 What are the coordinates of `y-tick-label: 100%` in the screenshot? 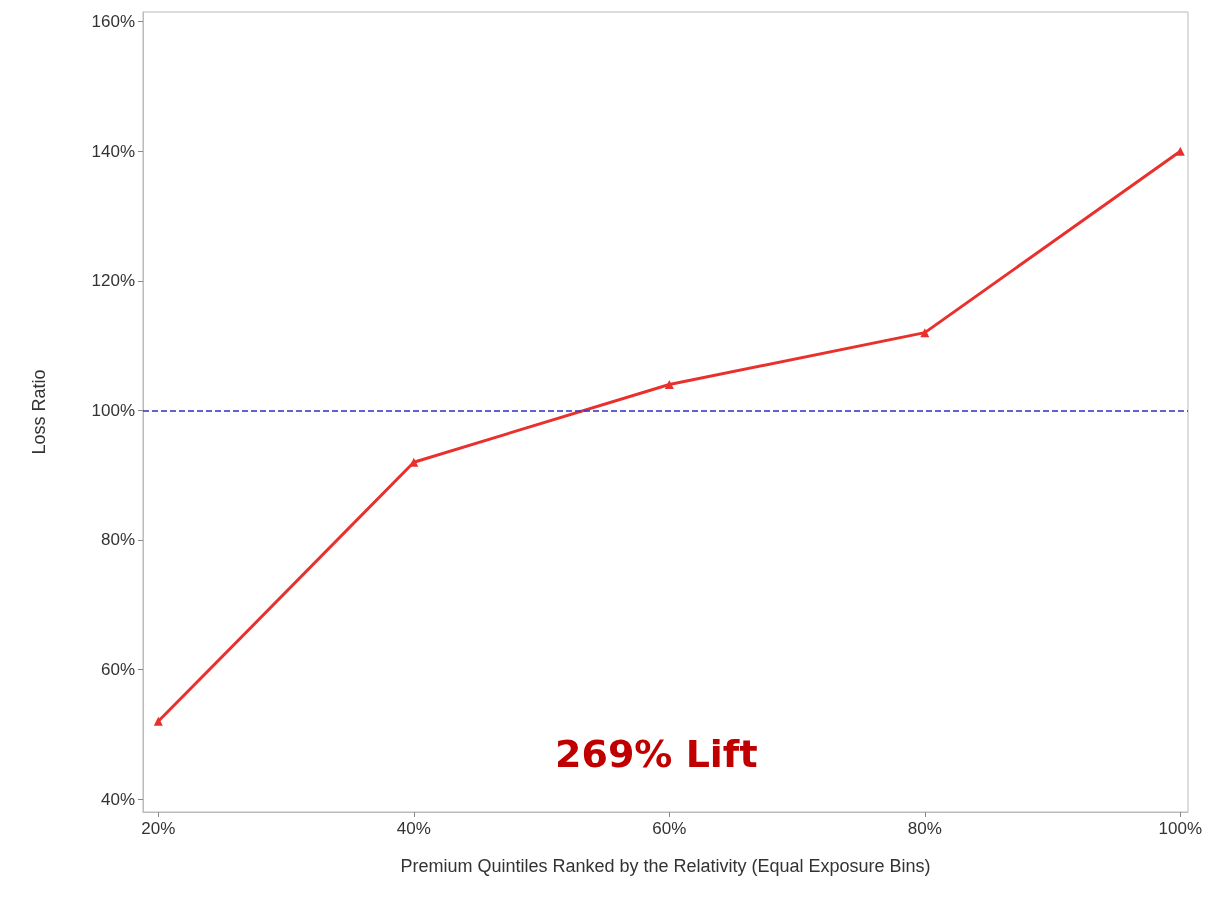 It's located at (113, 410).